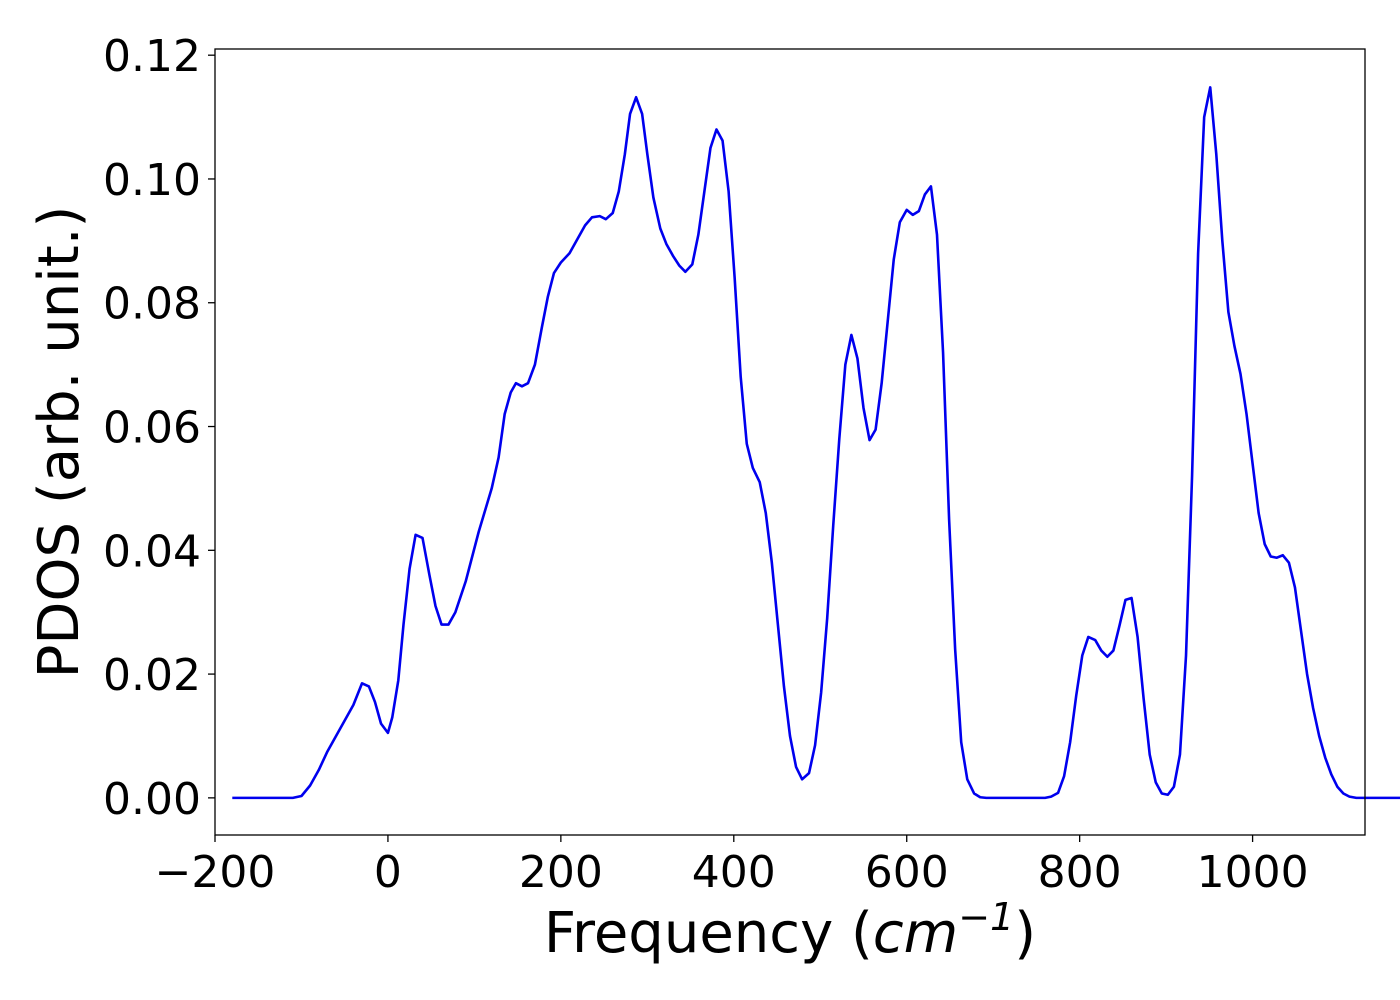 The width and height of the screenshot is (1400, 1000). Describe the element at coordinates (907, 872) in the screenshot. I see `x-tick-label: 600` at that location.